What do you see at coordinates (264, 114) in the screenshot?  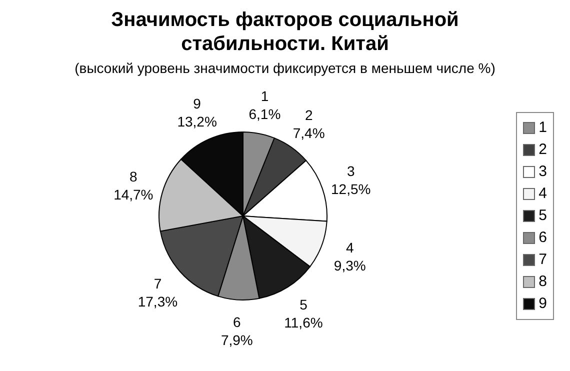 I see `data-label: 6,1%` at bounding box center [264, 114].